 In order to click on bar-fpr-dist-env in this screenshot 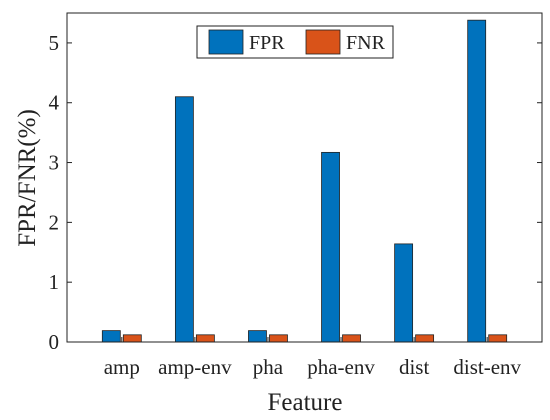, I will do `click(477, 181)`.